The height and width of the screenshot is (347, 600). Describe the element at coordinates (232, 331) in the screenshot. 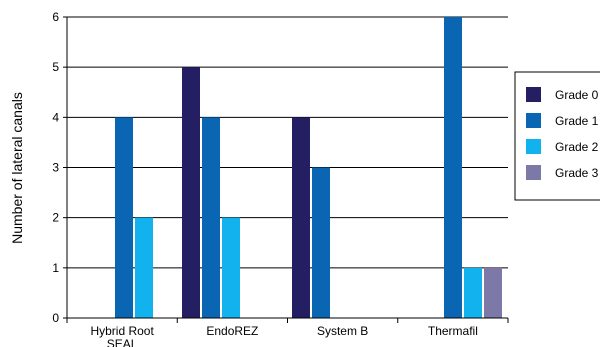

I see `x-tick-label: EndoREZ` at that location.